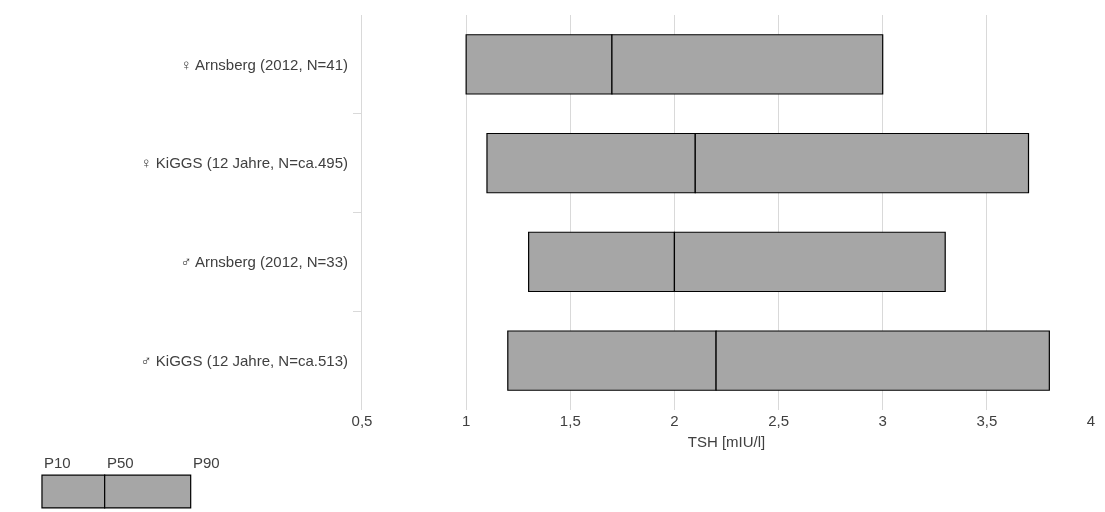  I want to click on text: P10, so click(57, 462).